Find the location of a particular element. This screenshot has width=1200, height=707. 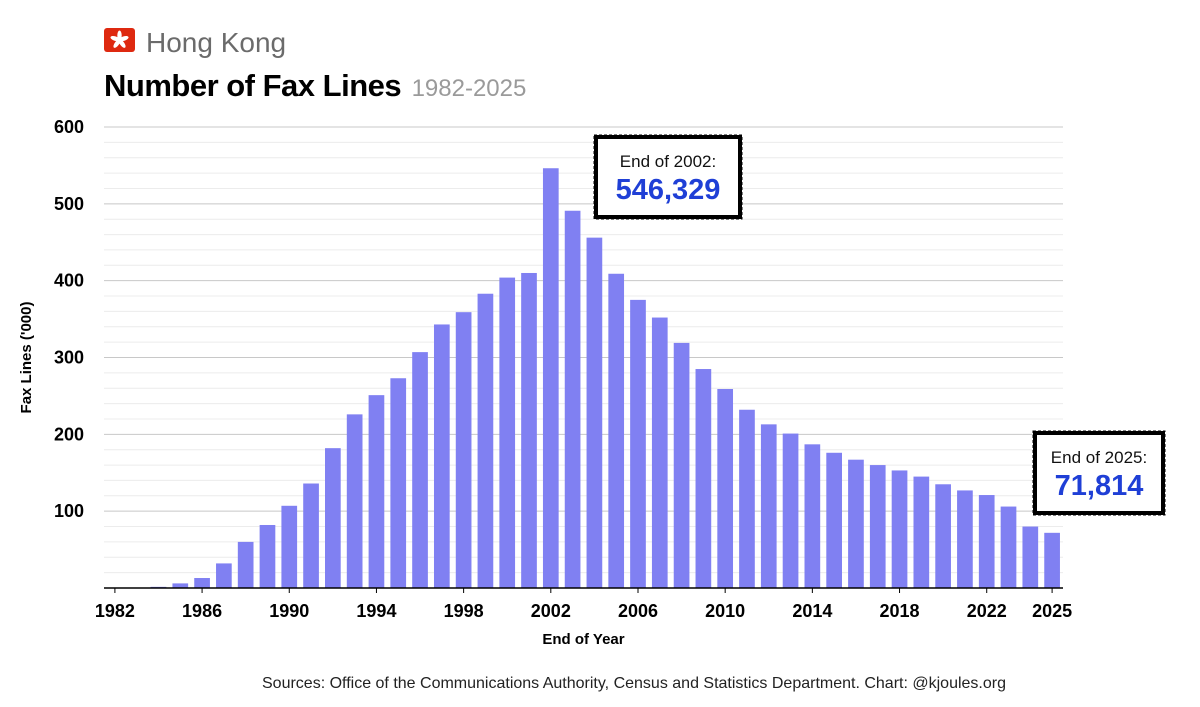

chart-title: Number of Fax Lines is located at coordinates (253, 85).